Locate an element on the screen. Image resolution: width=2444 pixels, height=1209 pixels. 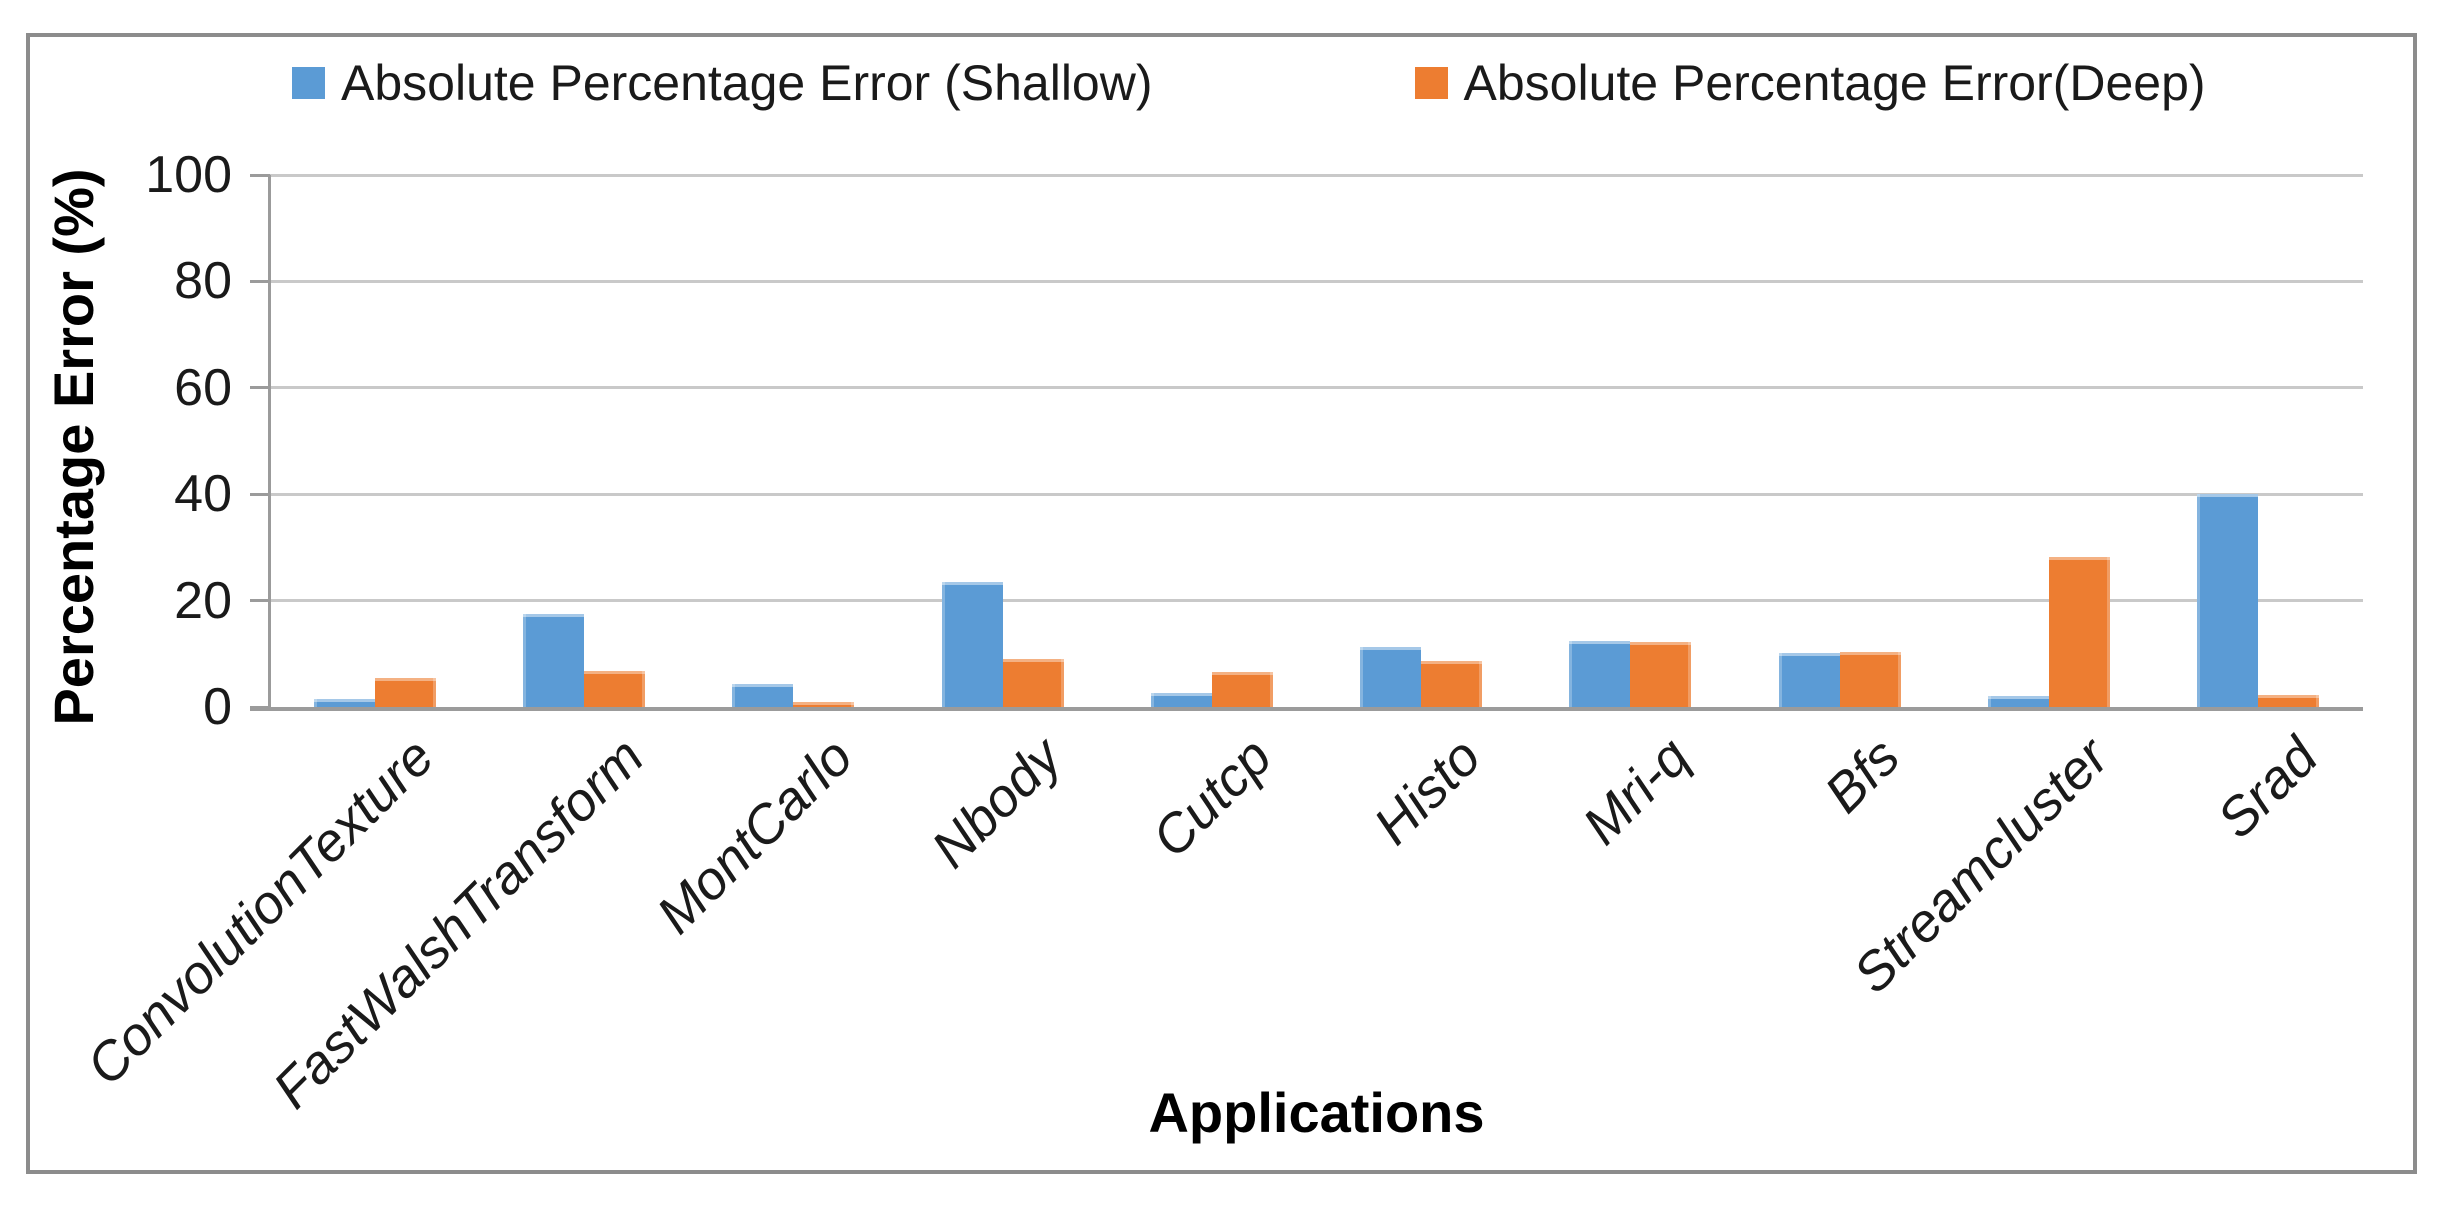
bar-Streamcluster-shallow is located at coordinates (2019, 701).